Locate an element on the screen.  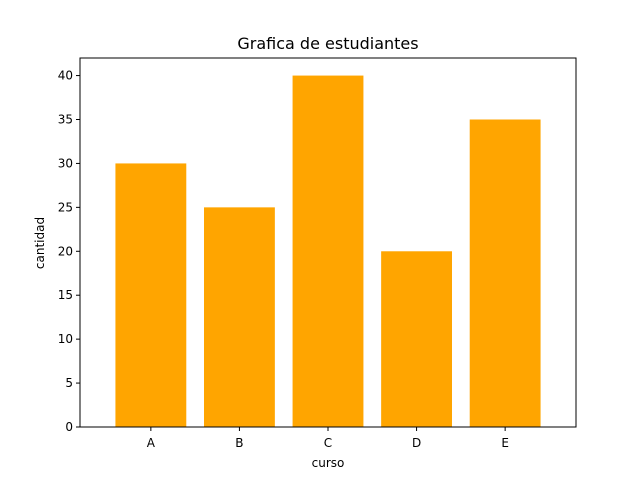
y-tick-label: 35 is located at coordinates (65, 120).